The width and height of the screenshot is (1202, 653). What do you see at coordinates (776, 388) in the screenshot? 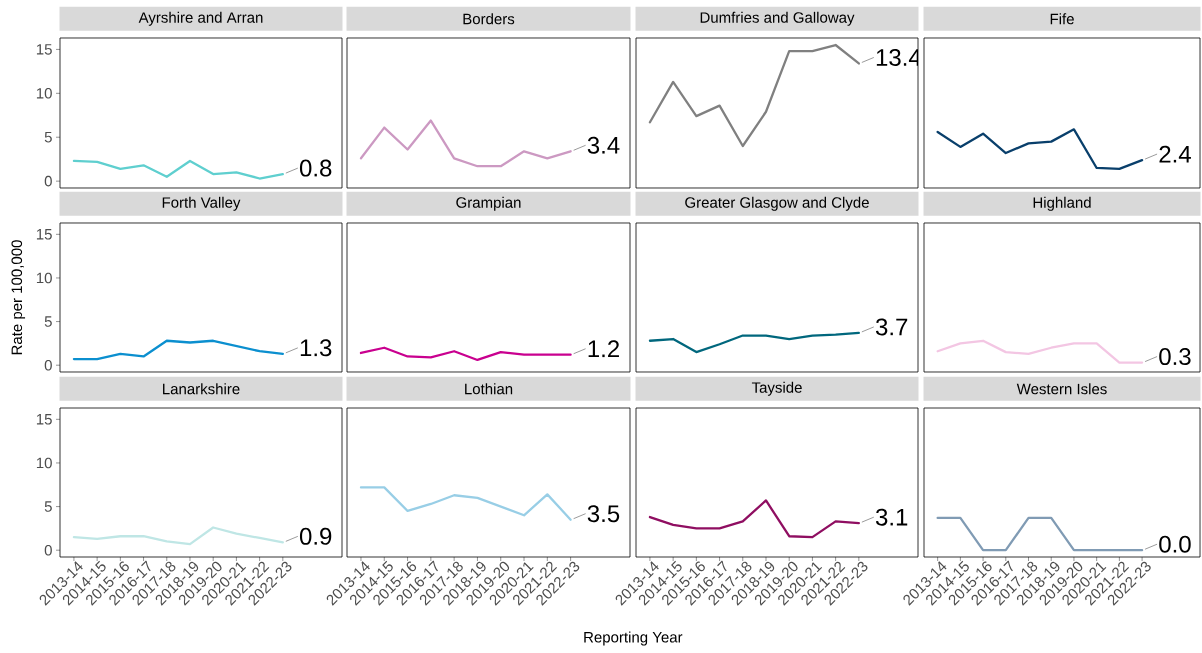
I see `chart-title: Tayside` at bounding box center [776, 388].